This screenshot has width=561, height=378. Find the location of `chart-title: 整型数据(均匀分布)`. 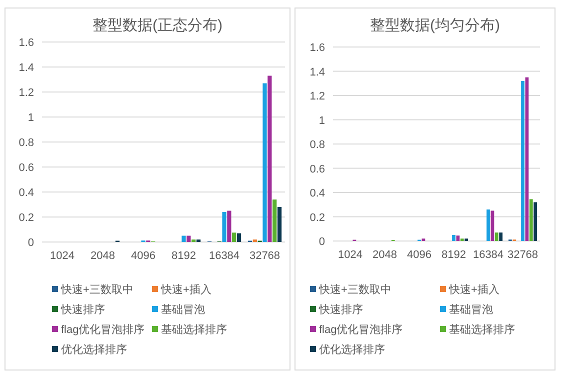

chart-title: 整型数据(均匀分布) is located at coordinates (435, 25).